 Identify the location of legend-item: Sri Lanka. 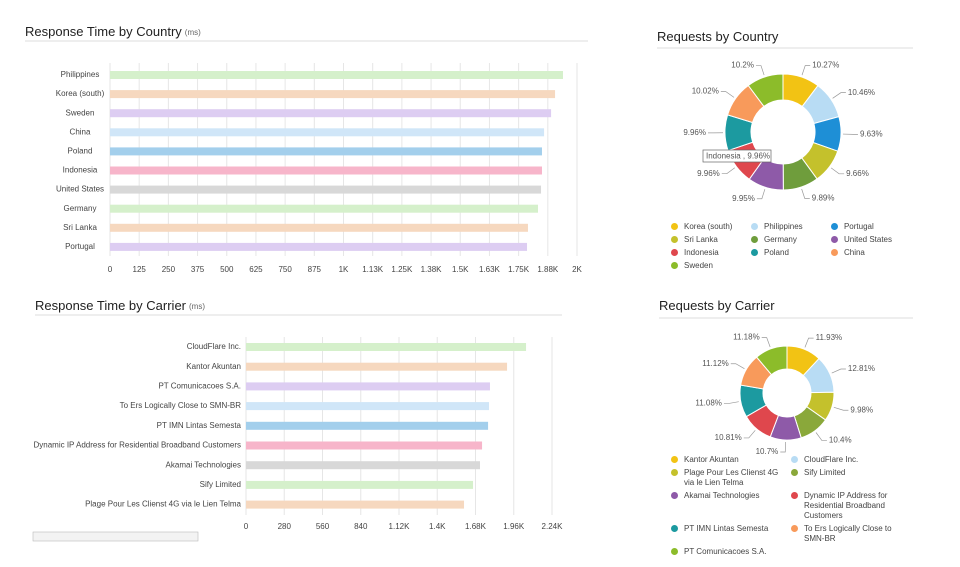
(711, 240).